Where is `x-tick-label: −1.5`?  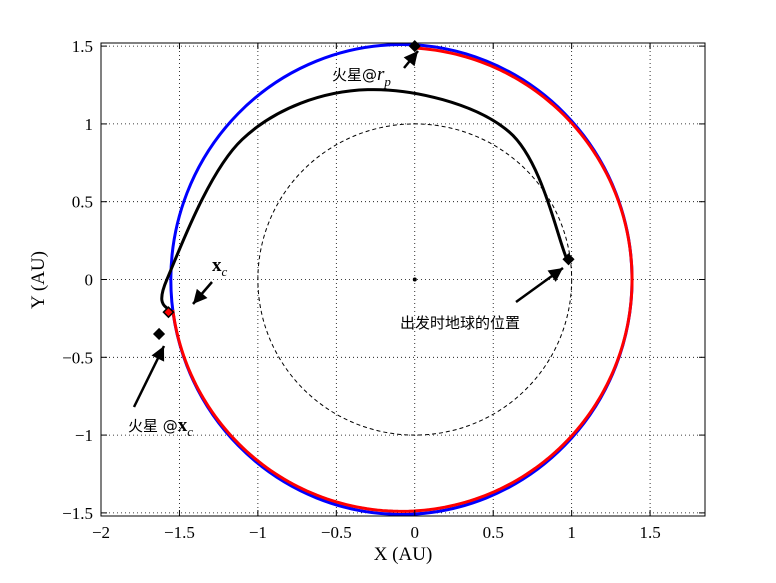 x-tick-label: −1.5 is located at coordinates (179, 532).